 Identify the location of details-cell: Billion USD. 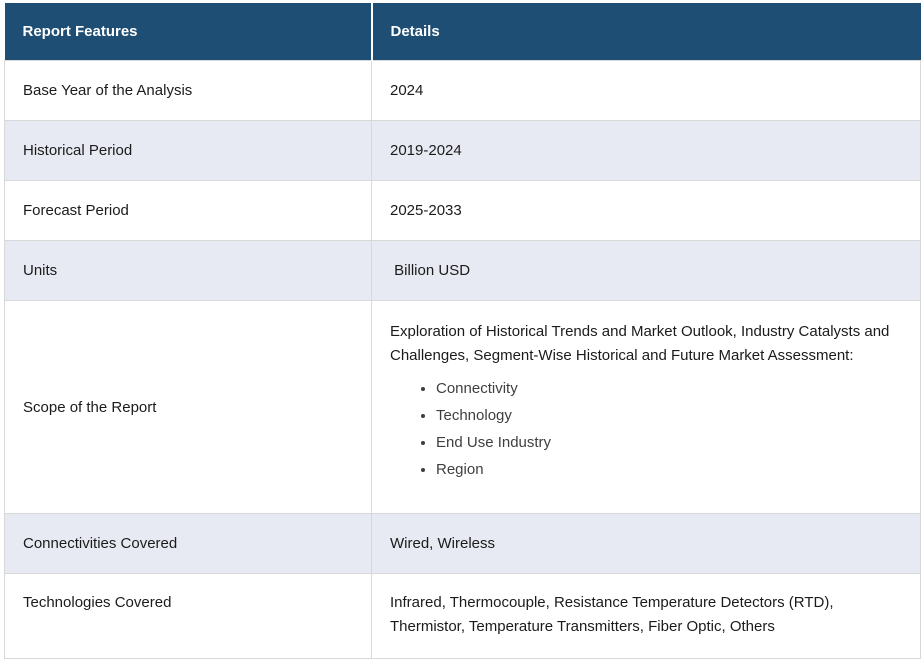
(646, 270).